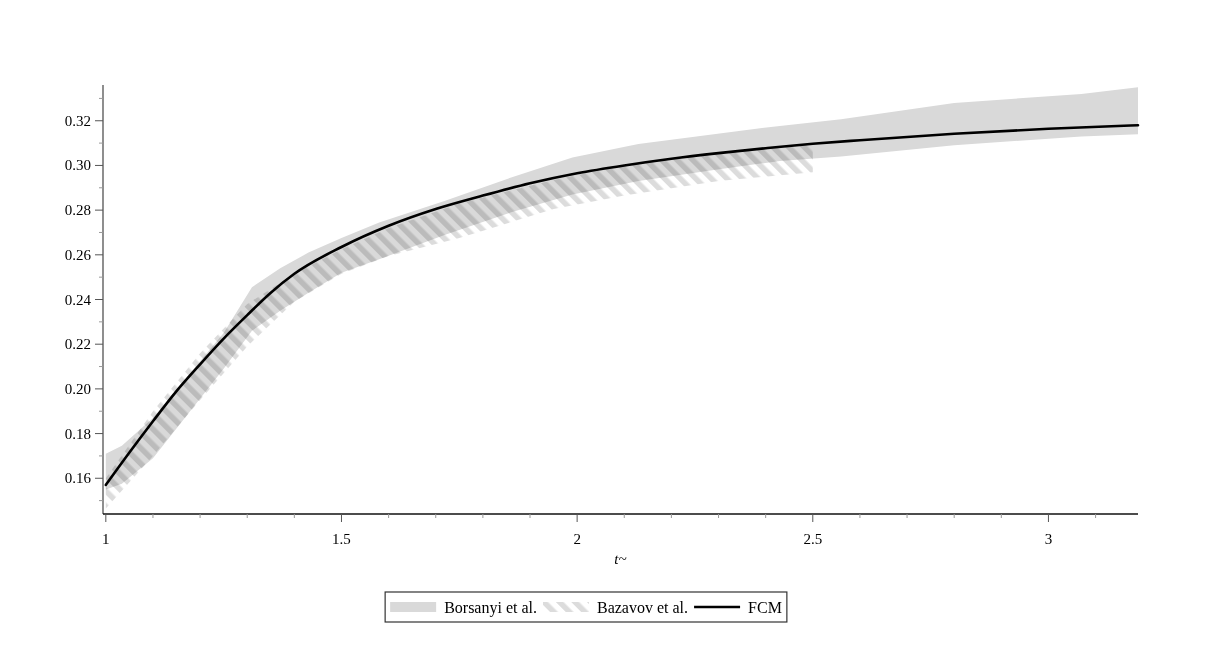 The width and height of the screenshot is (1208, 660). I want to click on x-tick-label: 2.5, so click(813, 539).